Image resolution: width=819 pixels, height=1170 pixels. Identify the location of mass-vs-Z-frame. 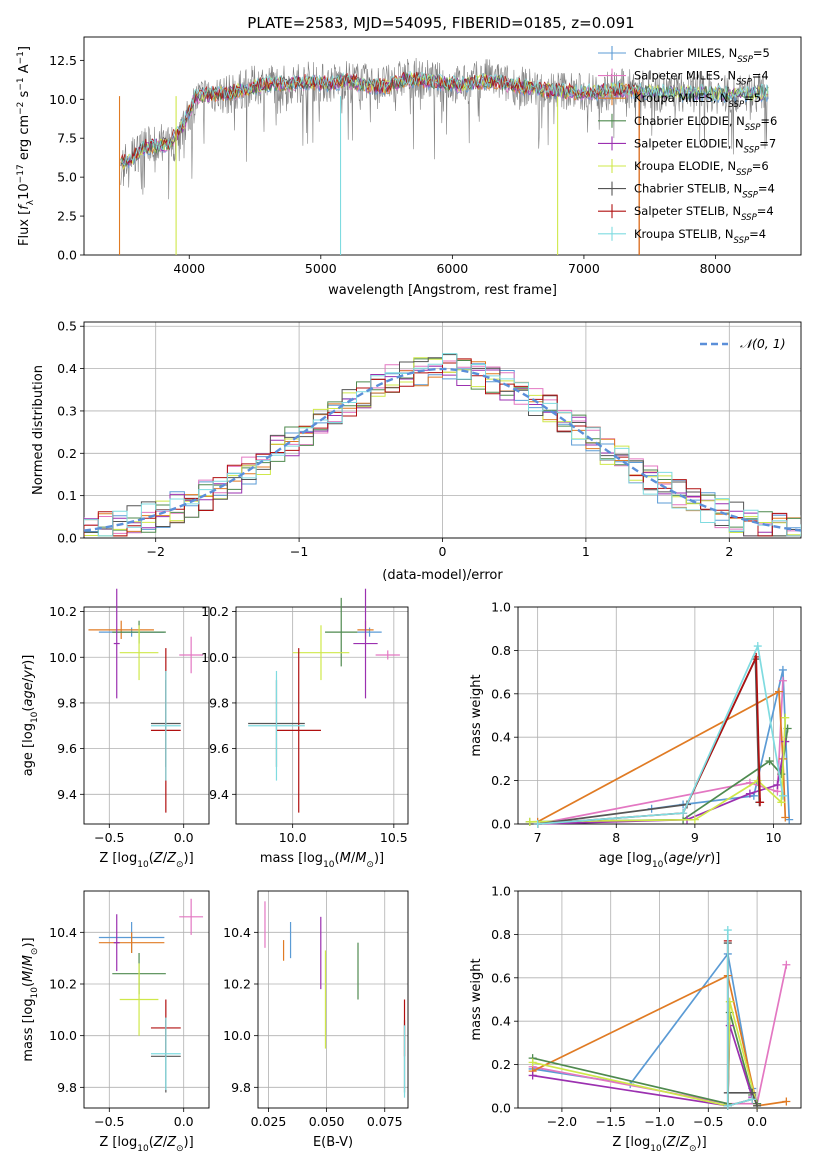
(146, 999).